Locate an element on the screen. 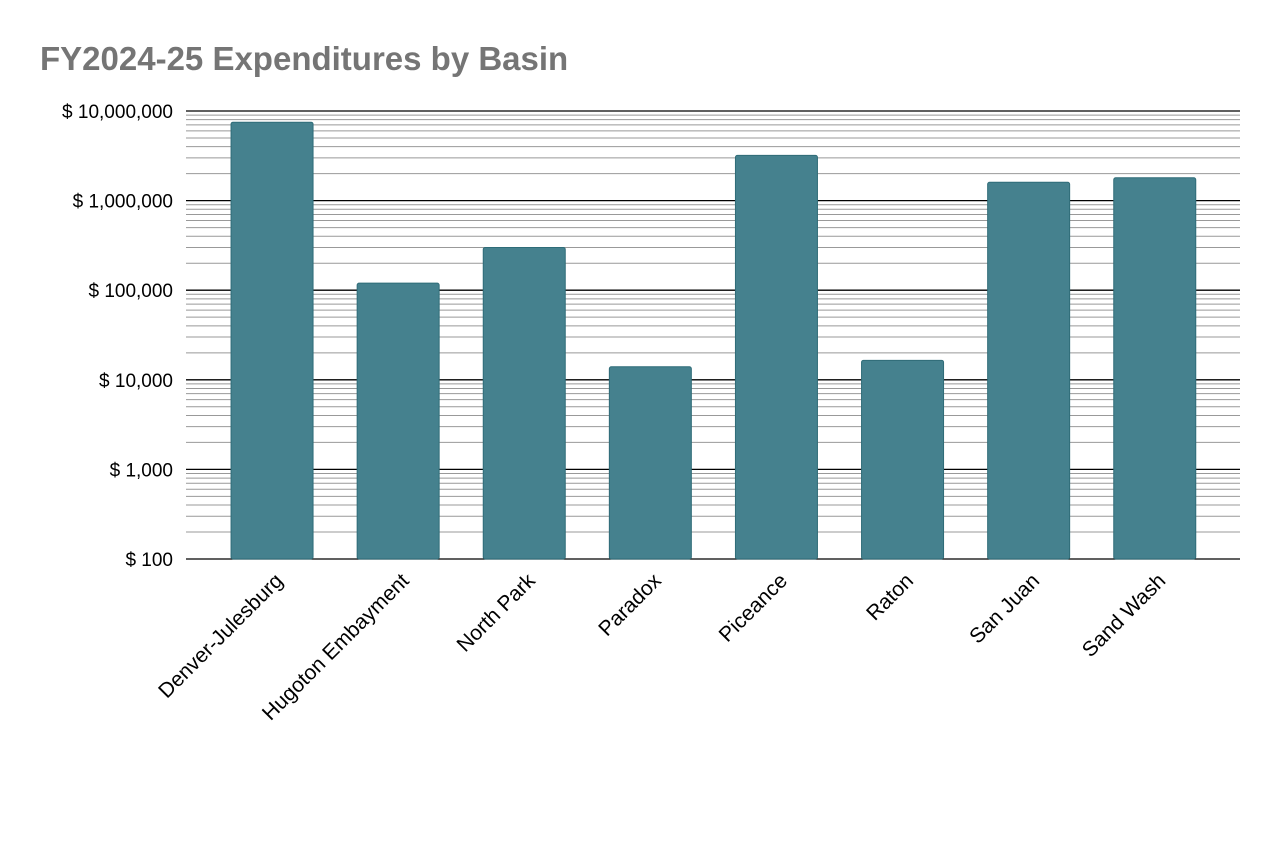  bar-raton is located at coordinates (903, 459).